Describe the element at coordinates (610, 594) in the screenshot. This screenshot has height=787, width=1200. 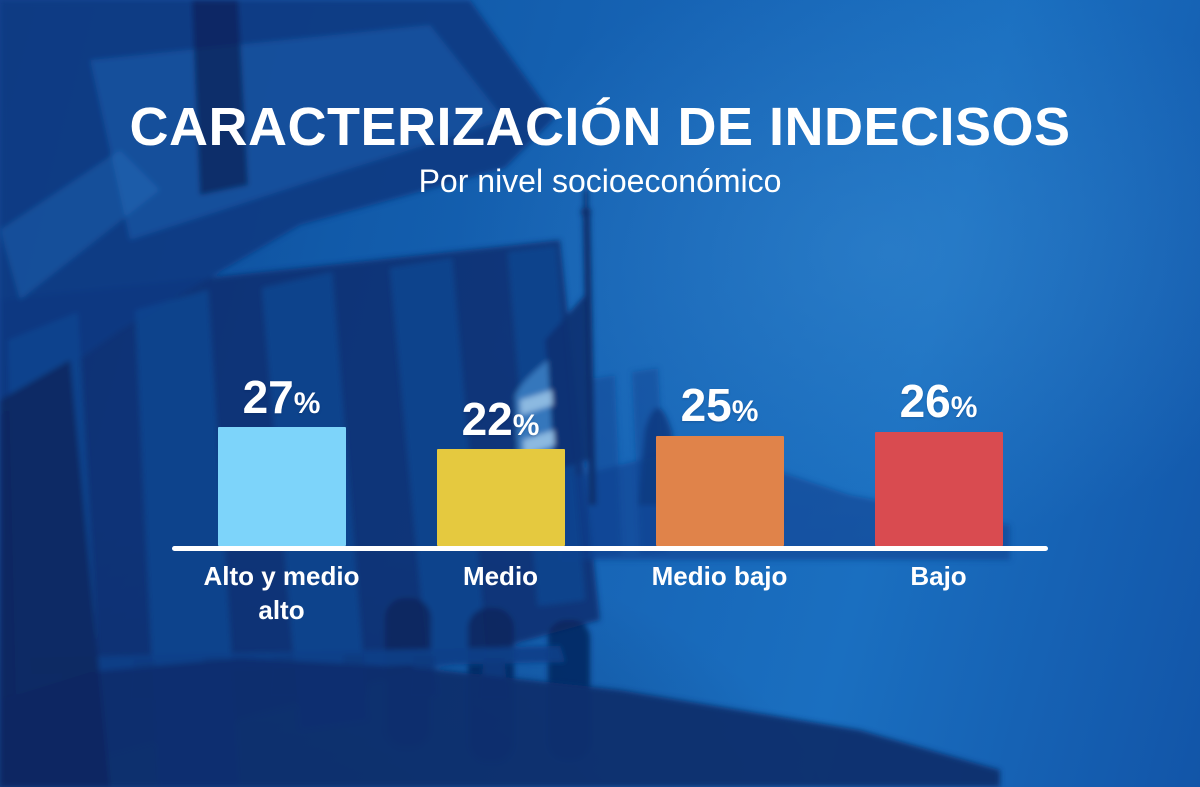
I see `category-labels-row: Alto y medio alto Medio Medio bajo Bajo` at that location.